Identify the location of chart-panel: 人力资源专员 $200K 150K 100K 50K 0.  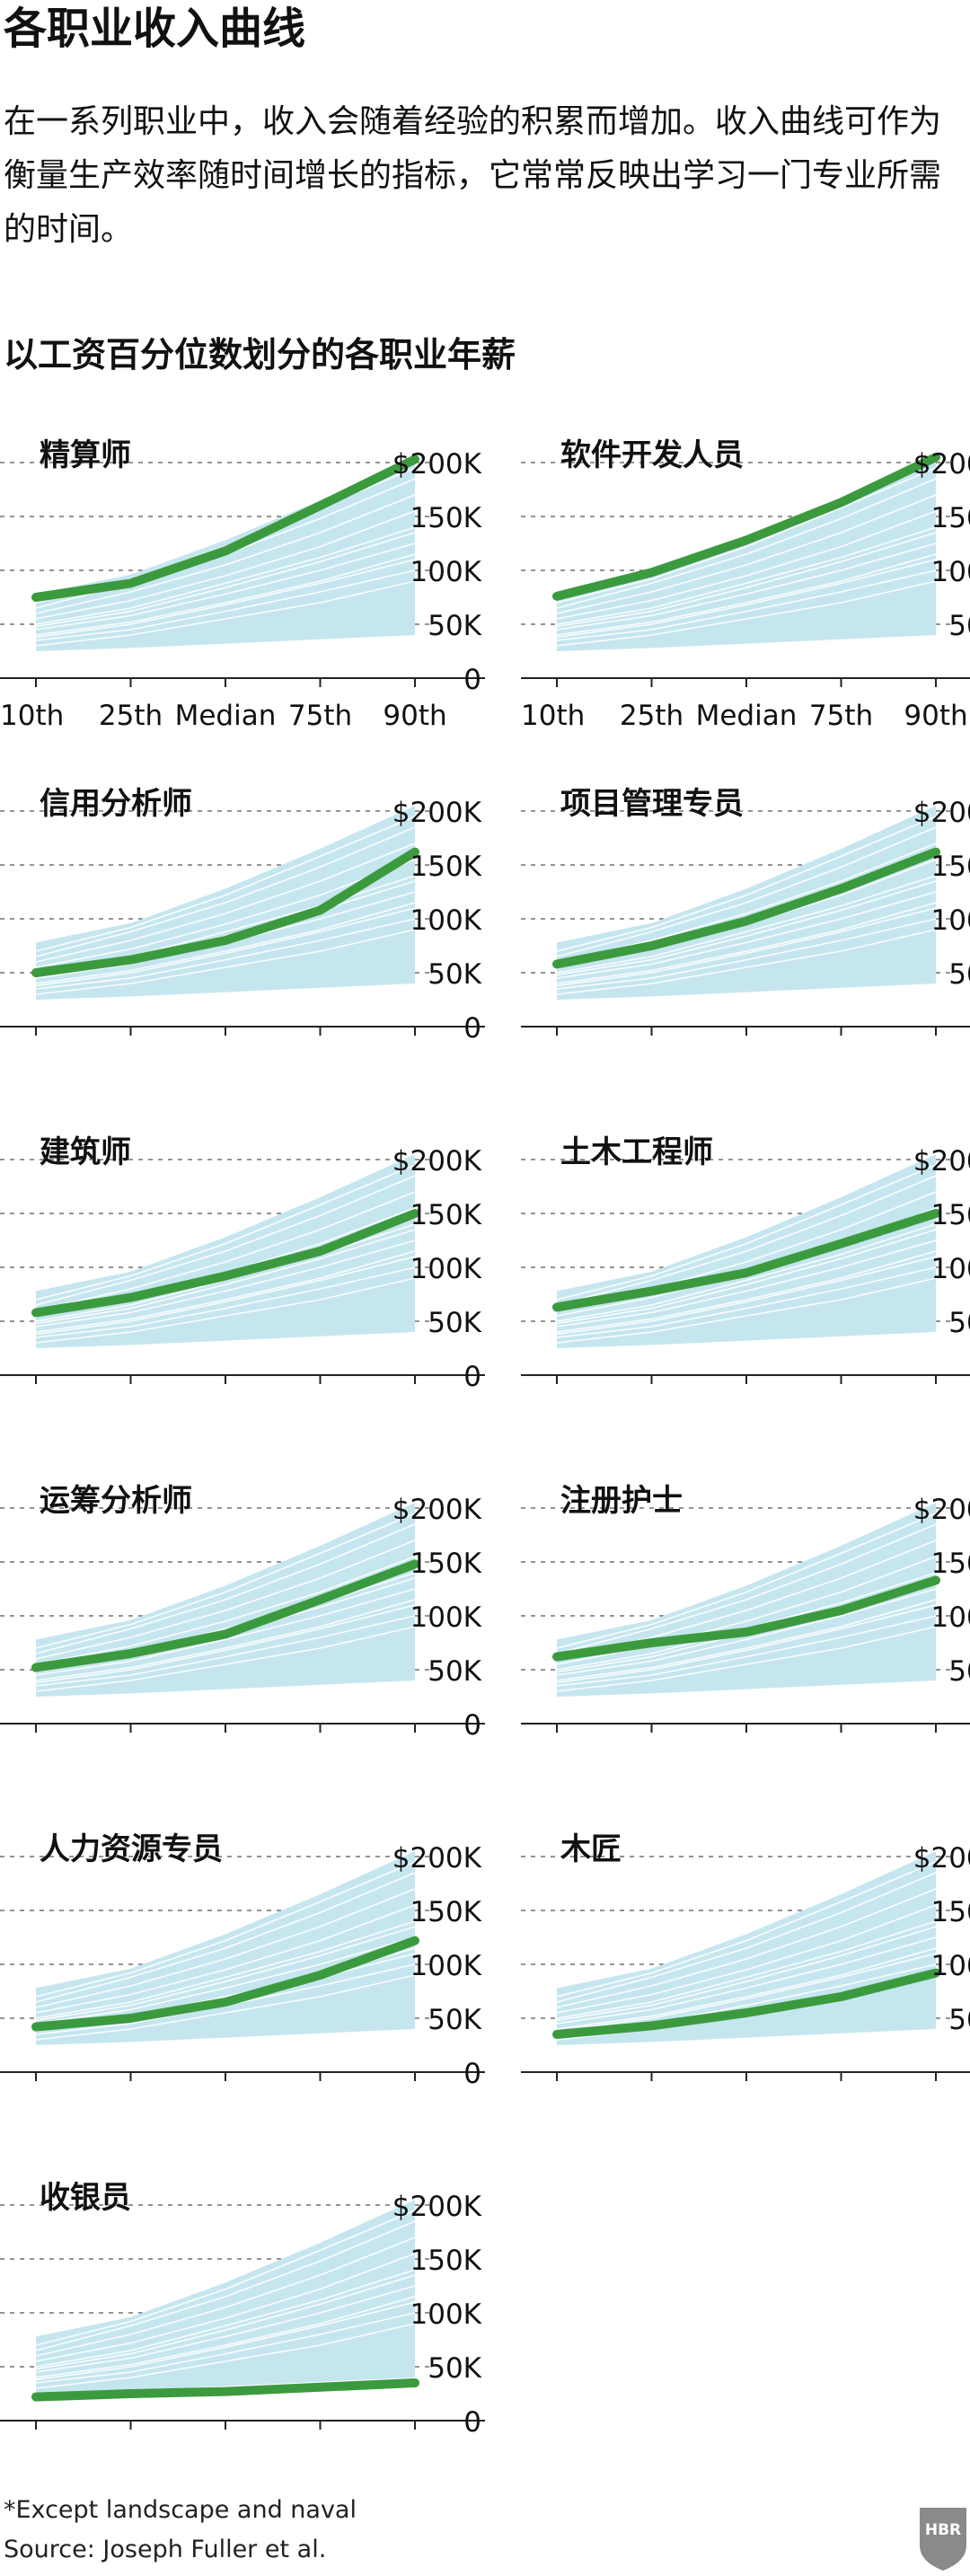
(242, 1986).